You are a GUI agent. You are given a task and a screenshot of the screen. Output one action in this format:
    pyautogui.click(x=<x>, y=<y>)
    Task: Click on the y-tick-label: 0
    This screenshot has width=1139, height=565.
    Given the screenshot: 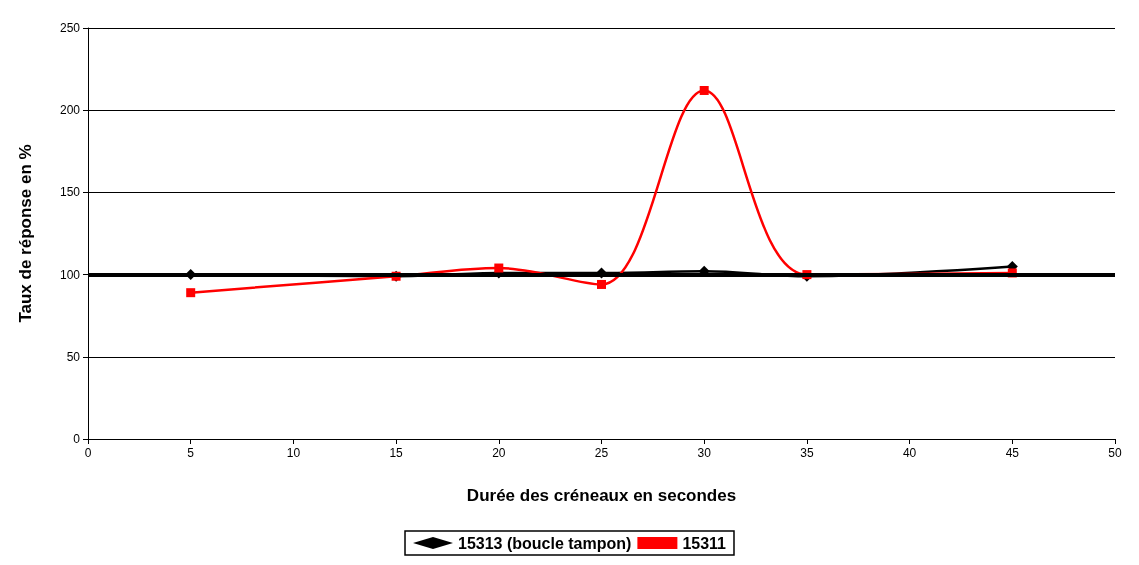 What is the action you would take?
    pyautogui.click(x=77, y=439)
    